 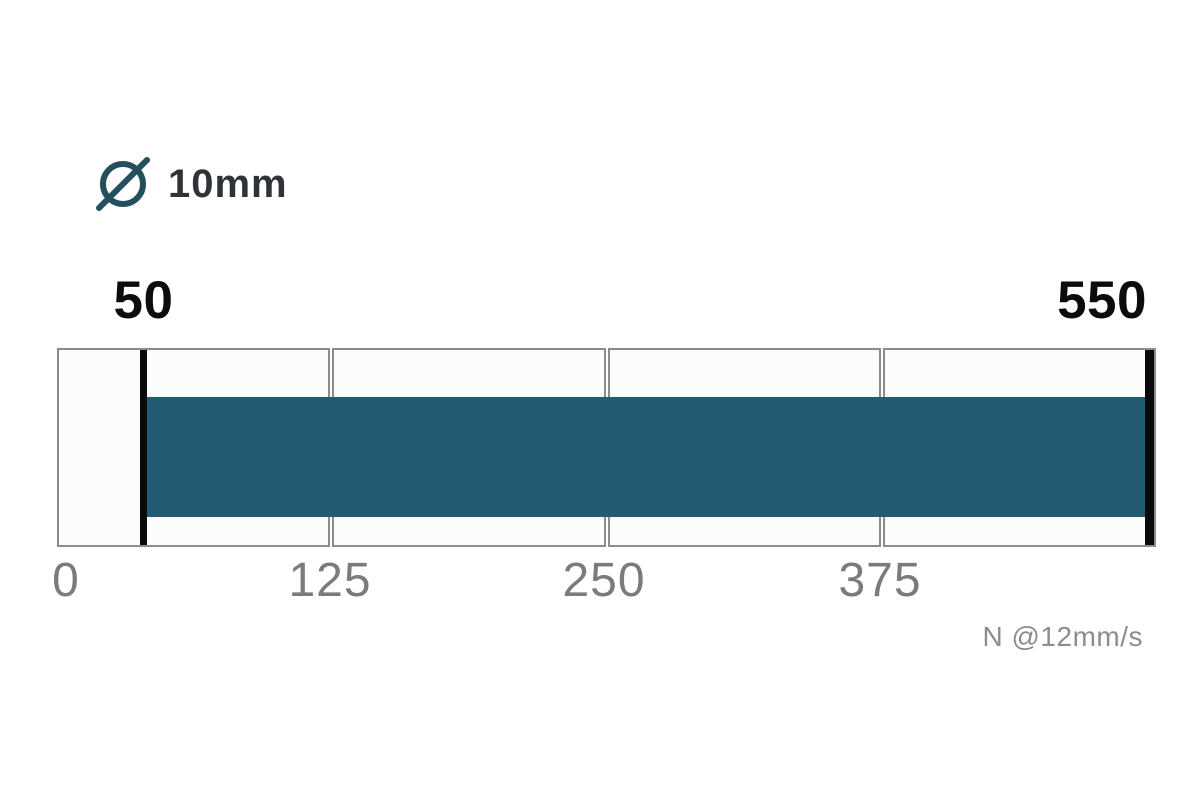 I want to click on diameter-value-label: 10mm, so click(x=228, y=184).